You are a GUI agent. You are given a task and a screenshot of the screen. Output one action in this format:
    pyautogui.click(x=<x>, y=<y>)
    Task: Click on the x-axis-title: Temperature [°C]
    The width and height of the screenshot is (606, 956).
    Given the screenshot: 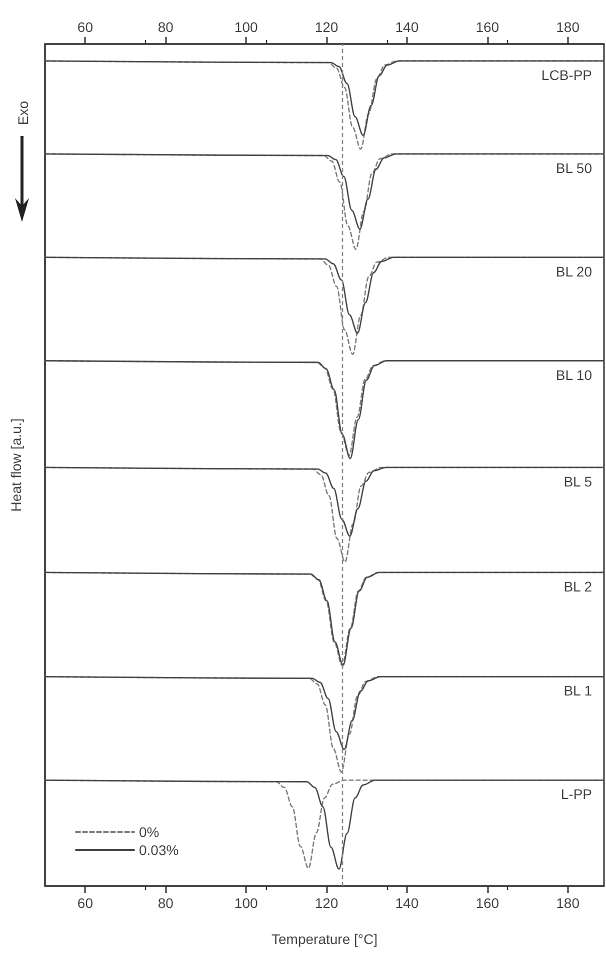 What is the action you would take?
    pyautogui.click(x=325, y=939)
    